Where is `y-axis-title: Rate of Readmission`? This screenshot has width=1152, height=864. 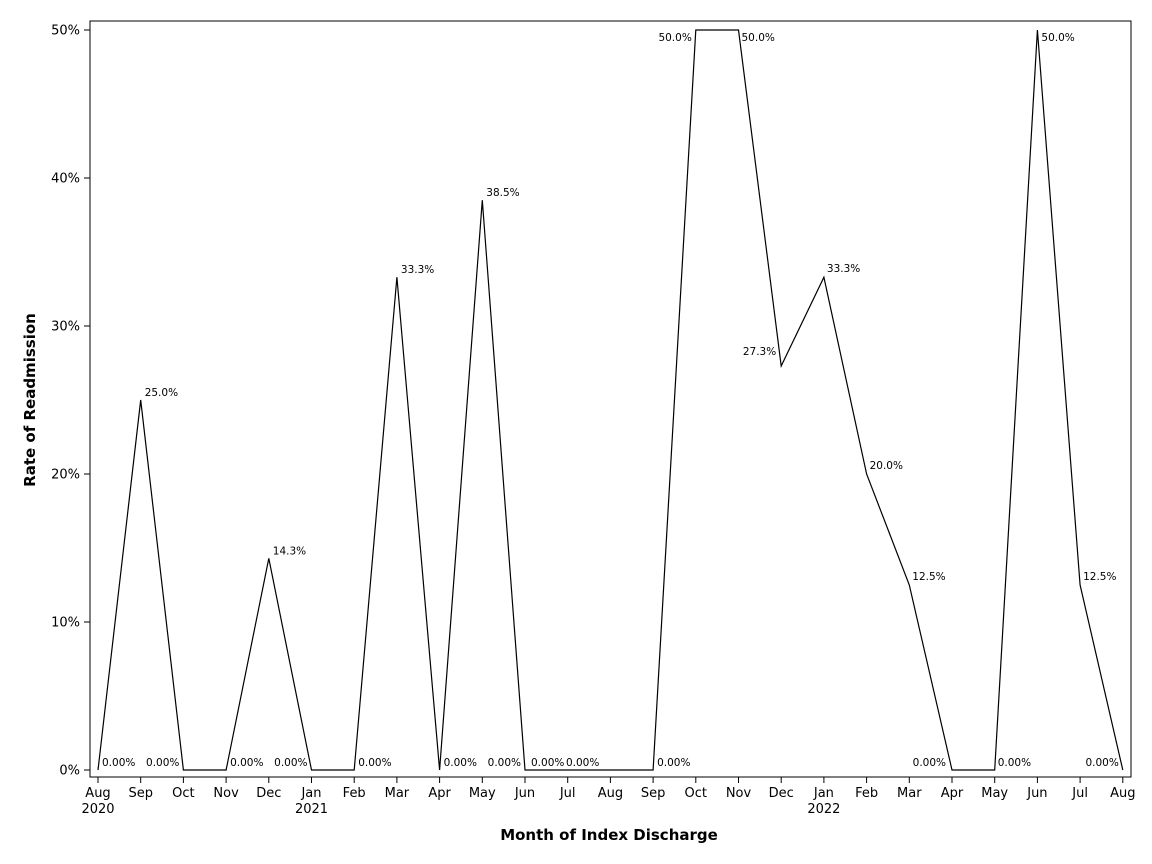 y-axis-title: Rate of Readmission is located at coordinates (30, 400).